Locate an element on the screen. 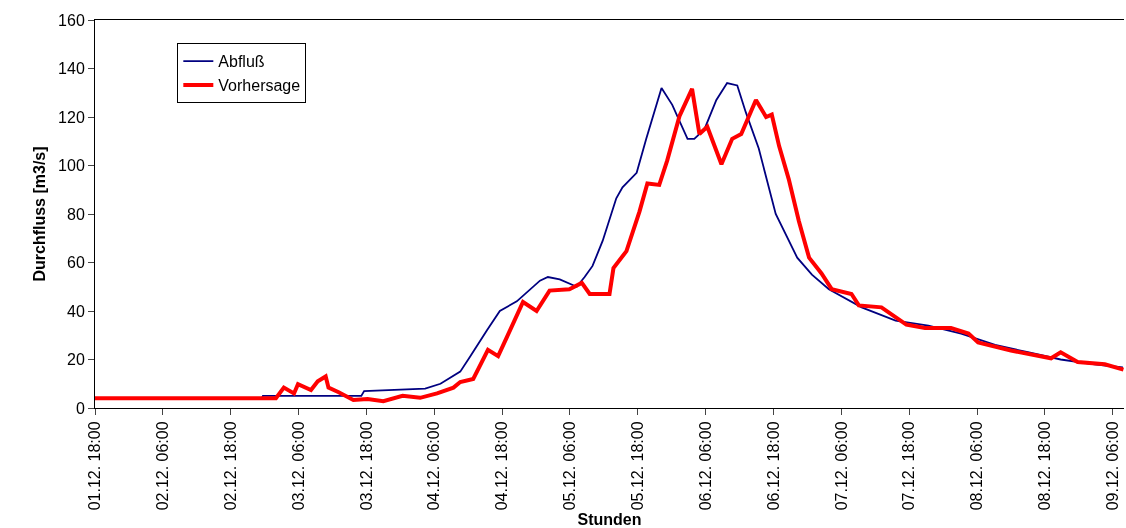 The width and height of the screenshot is (1126, 528). x-tick-label: 06.12. 06:00 is located at coordinates (705, 466).